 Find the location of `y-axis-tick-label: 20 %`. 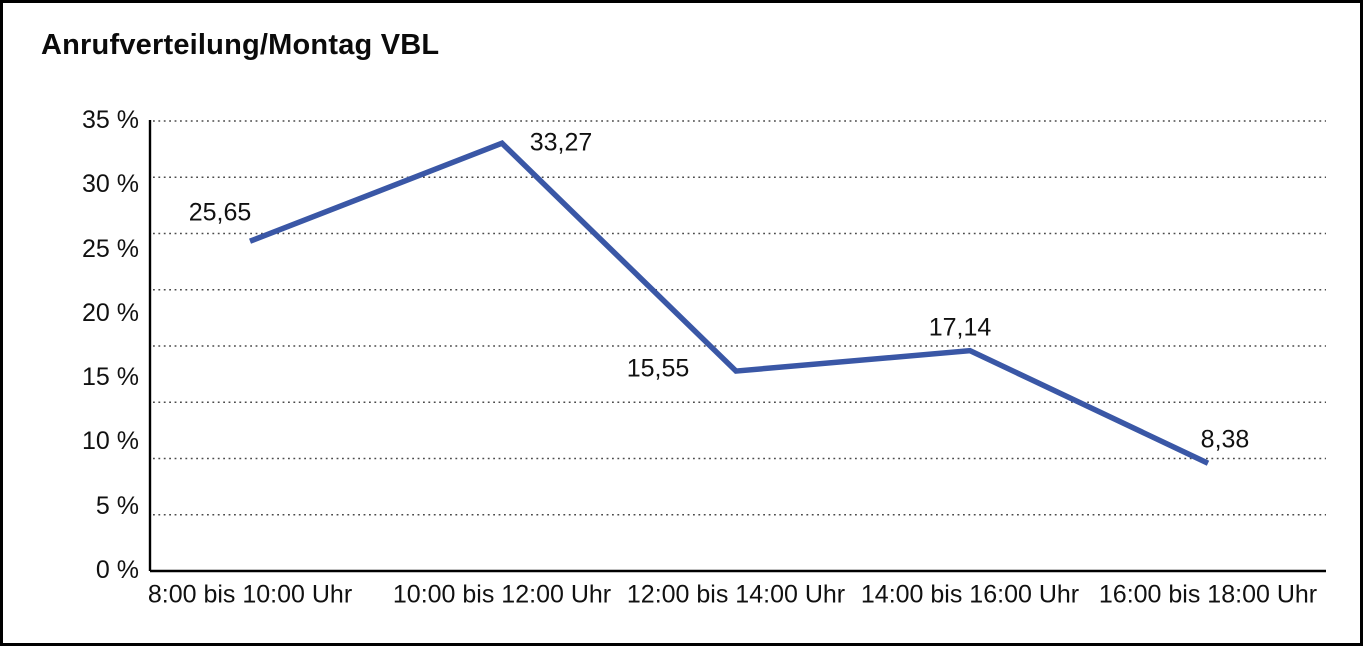

y-axis-tick-label: 20 % is located at coordinates (110, 312).